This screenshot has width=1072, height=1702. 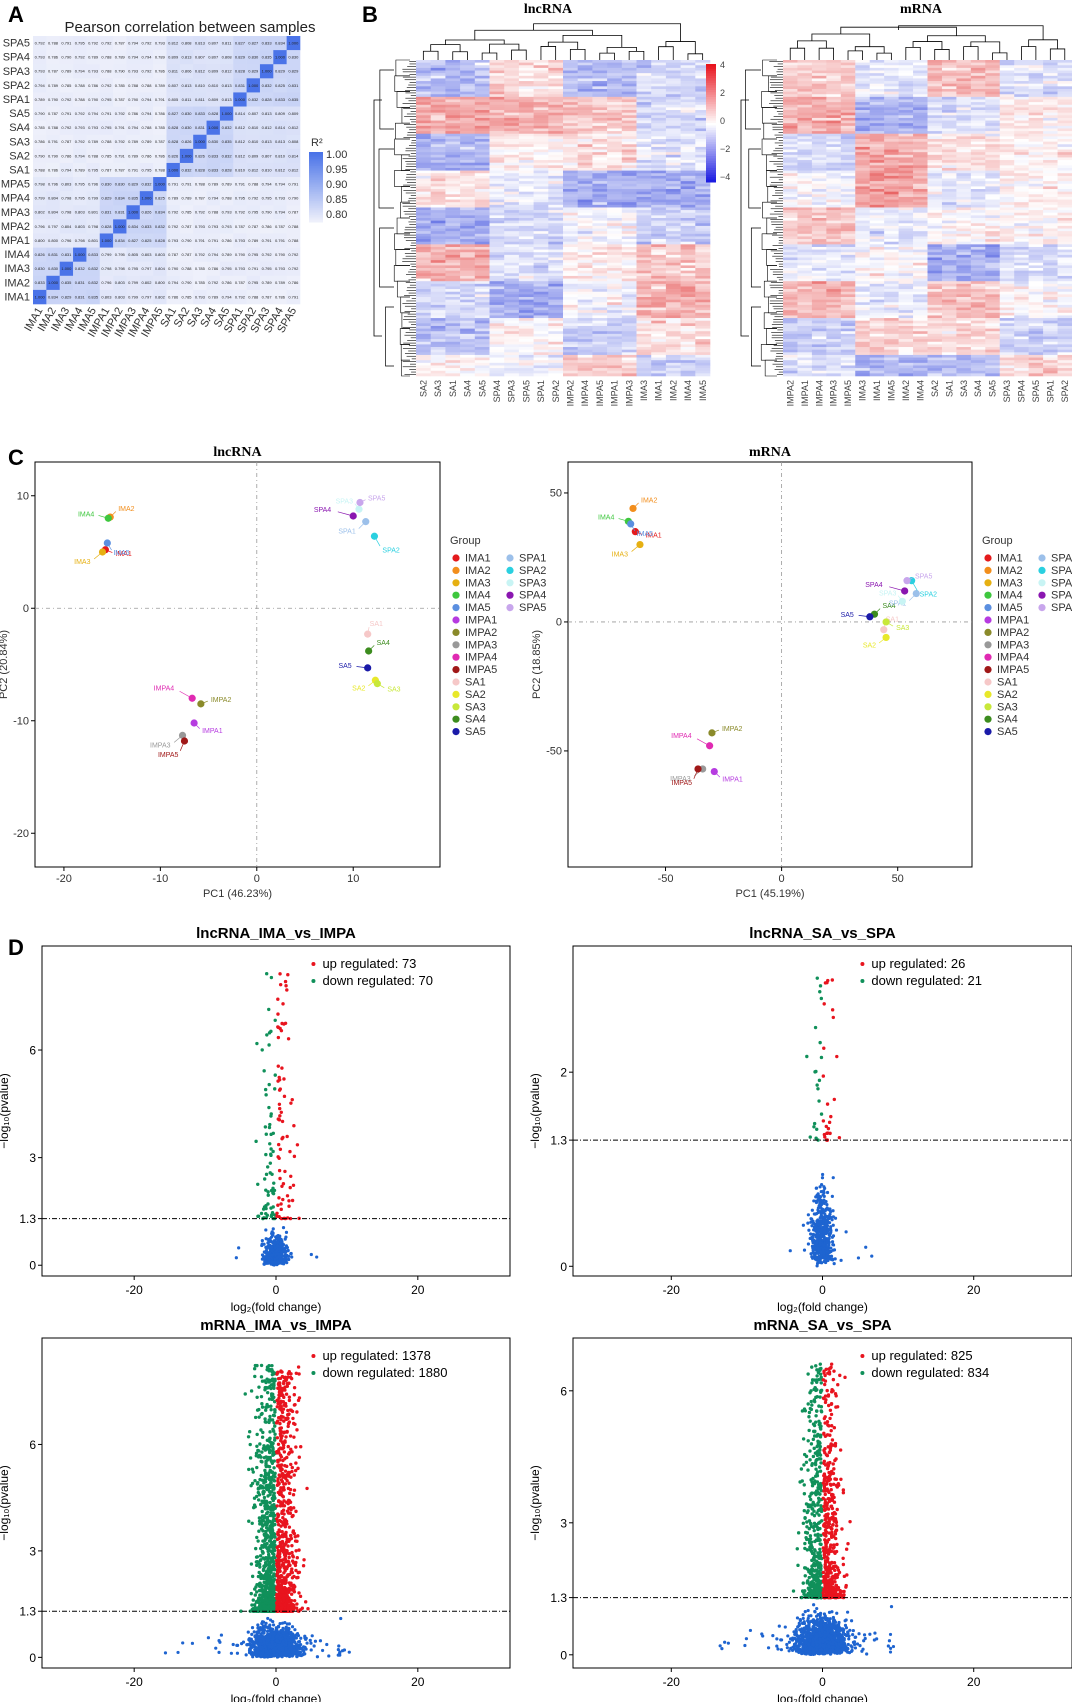 What do you see at coordinates (673, 390) in the screenshot?
I see `expression-col-label: IMA2` at bounding box center [673, 390].